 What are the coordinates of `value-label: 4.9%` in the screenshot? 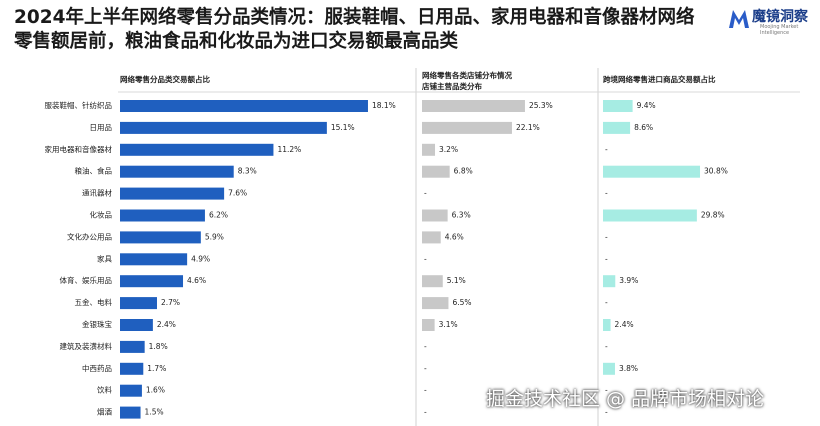 It's located at (200, 258).